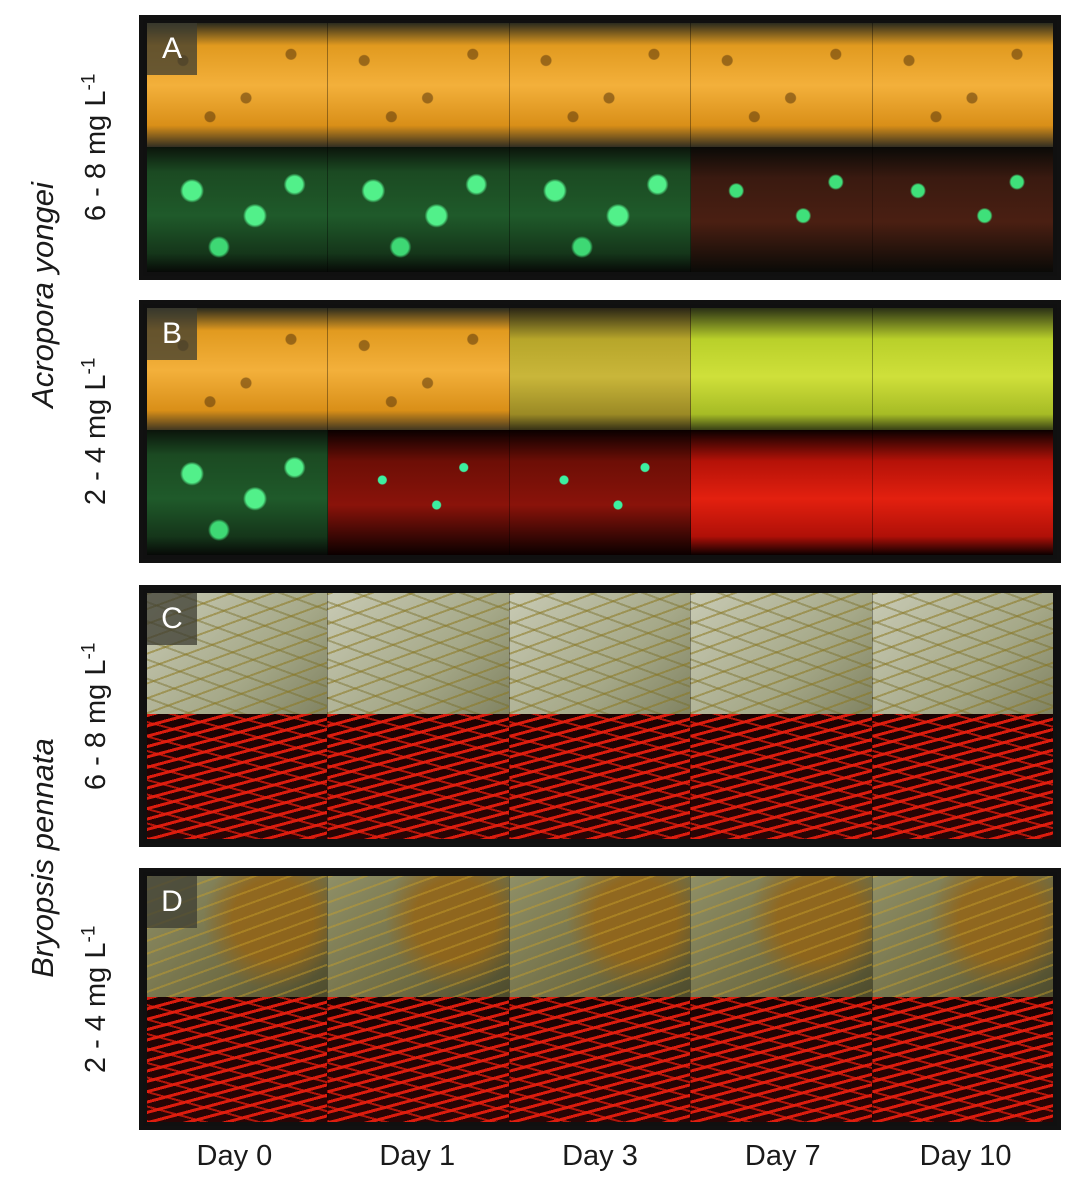  I want to click on species-bryopsis-text: Bryopsis pennata, so click(43, 857).